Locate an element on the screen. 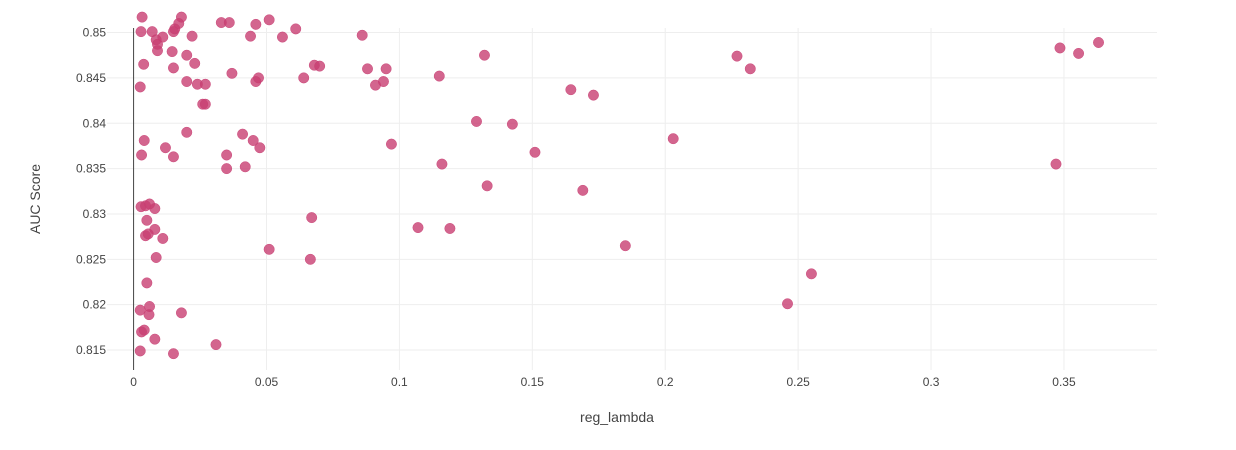  x-tick-label: 0 is located at coordinates (133, 382).